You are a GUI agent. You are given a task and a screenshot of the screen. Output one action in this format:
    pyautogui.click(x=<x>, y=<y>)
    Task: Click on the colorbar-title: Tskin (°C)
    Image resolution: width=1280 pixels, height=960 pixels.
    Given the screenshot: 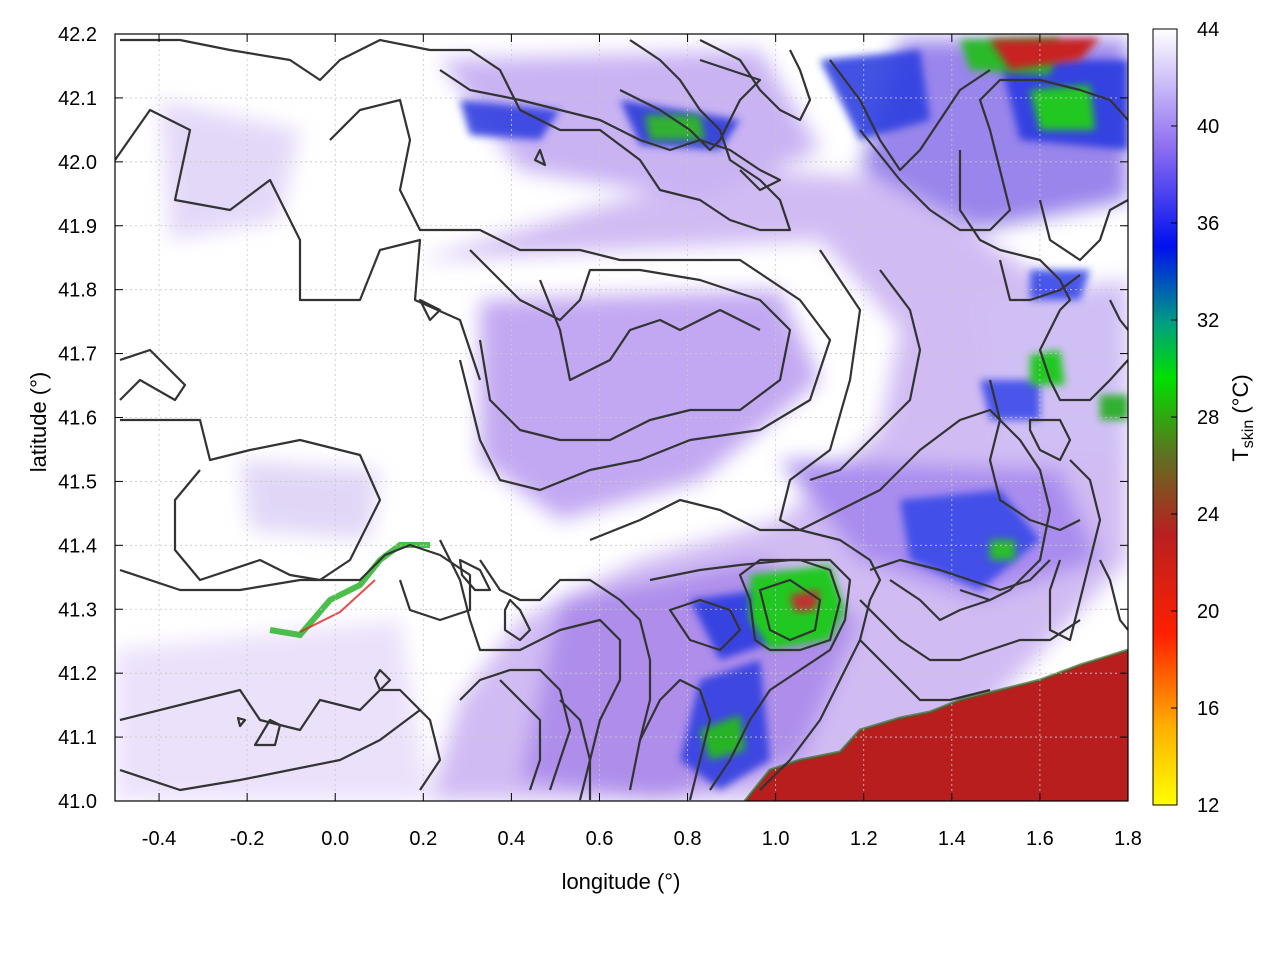 What is the action you would take?
    pyautogui.click(x=1242, y=417)
    